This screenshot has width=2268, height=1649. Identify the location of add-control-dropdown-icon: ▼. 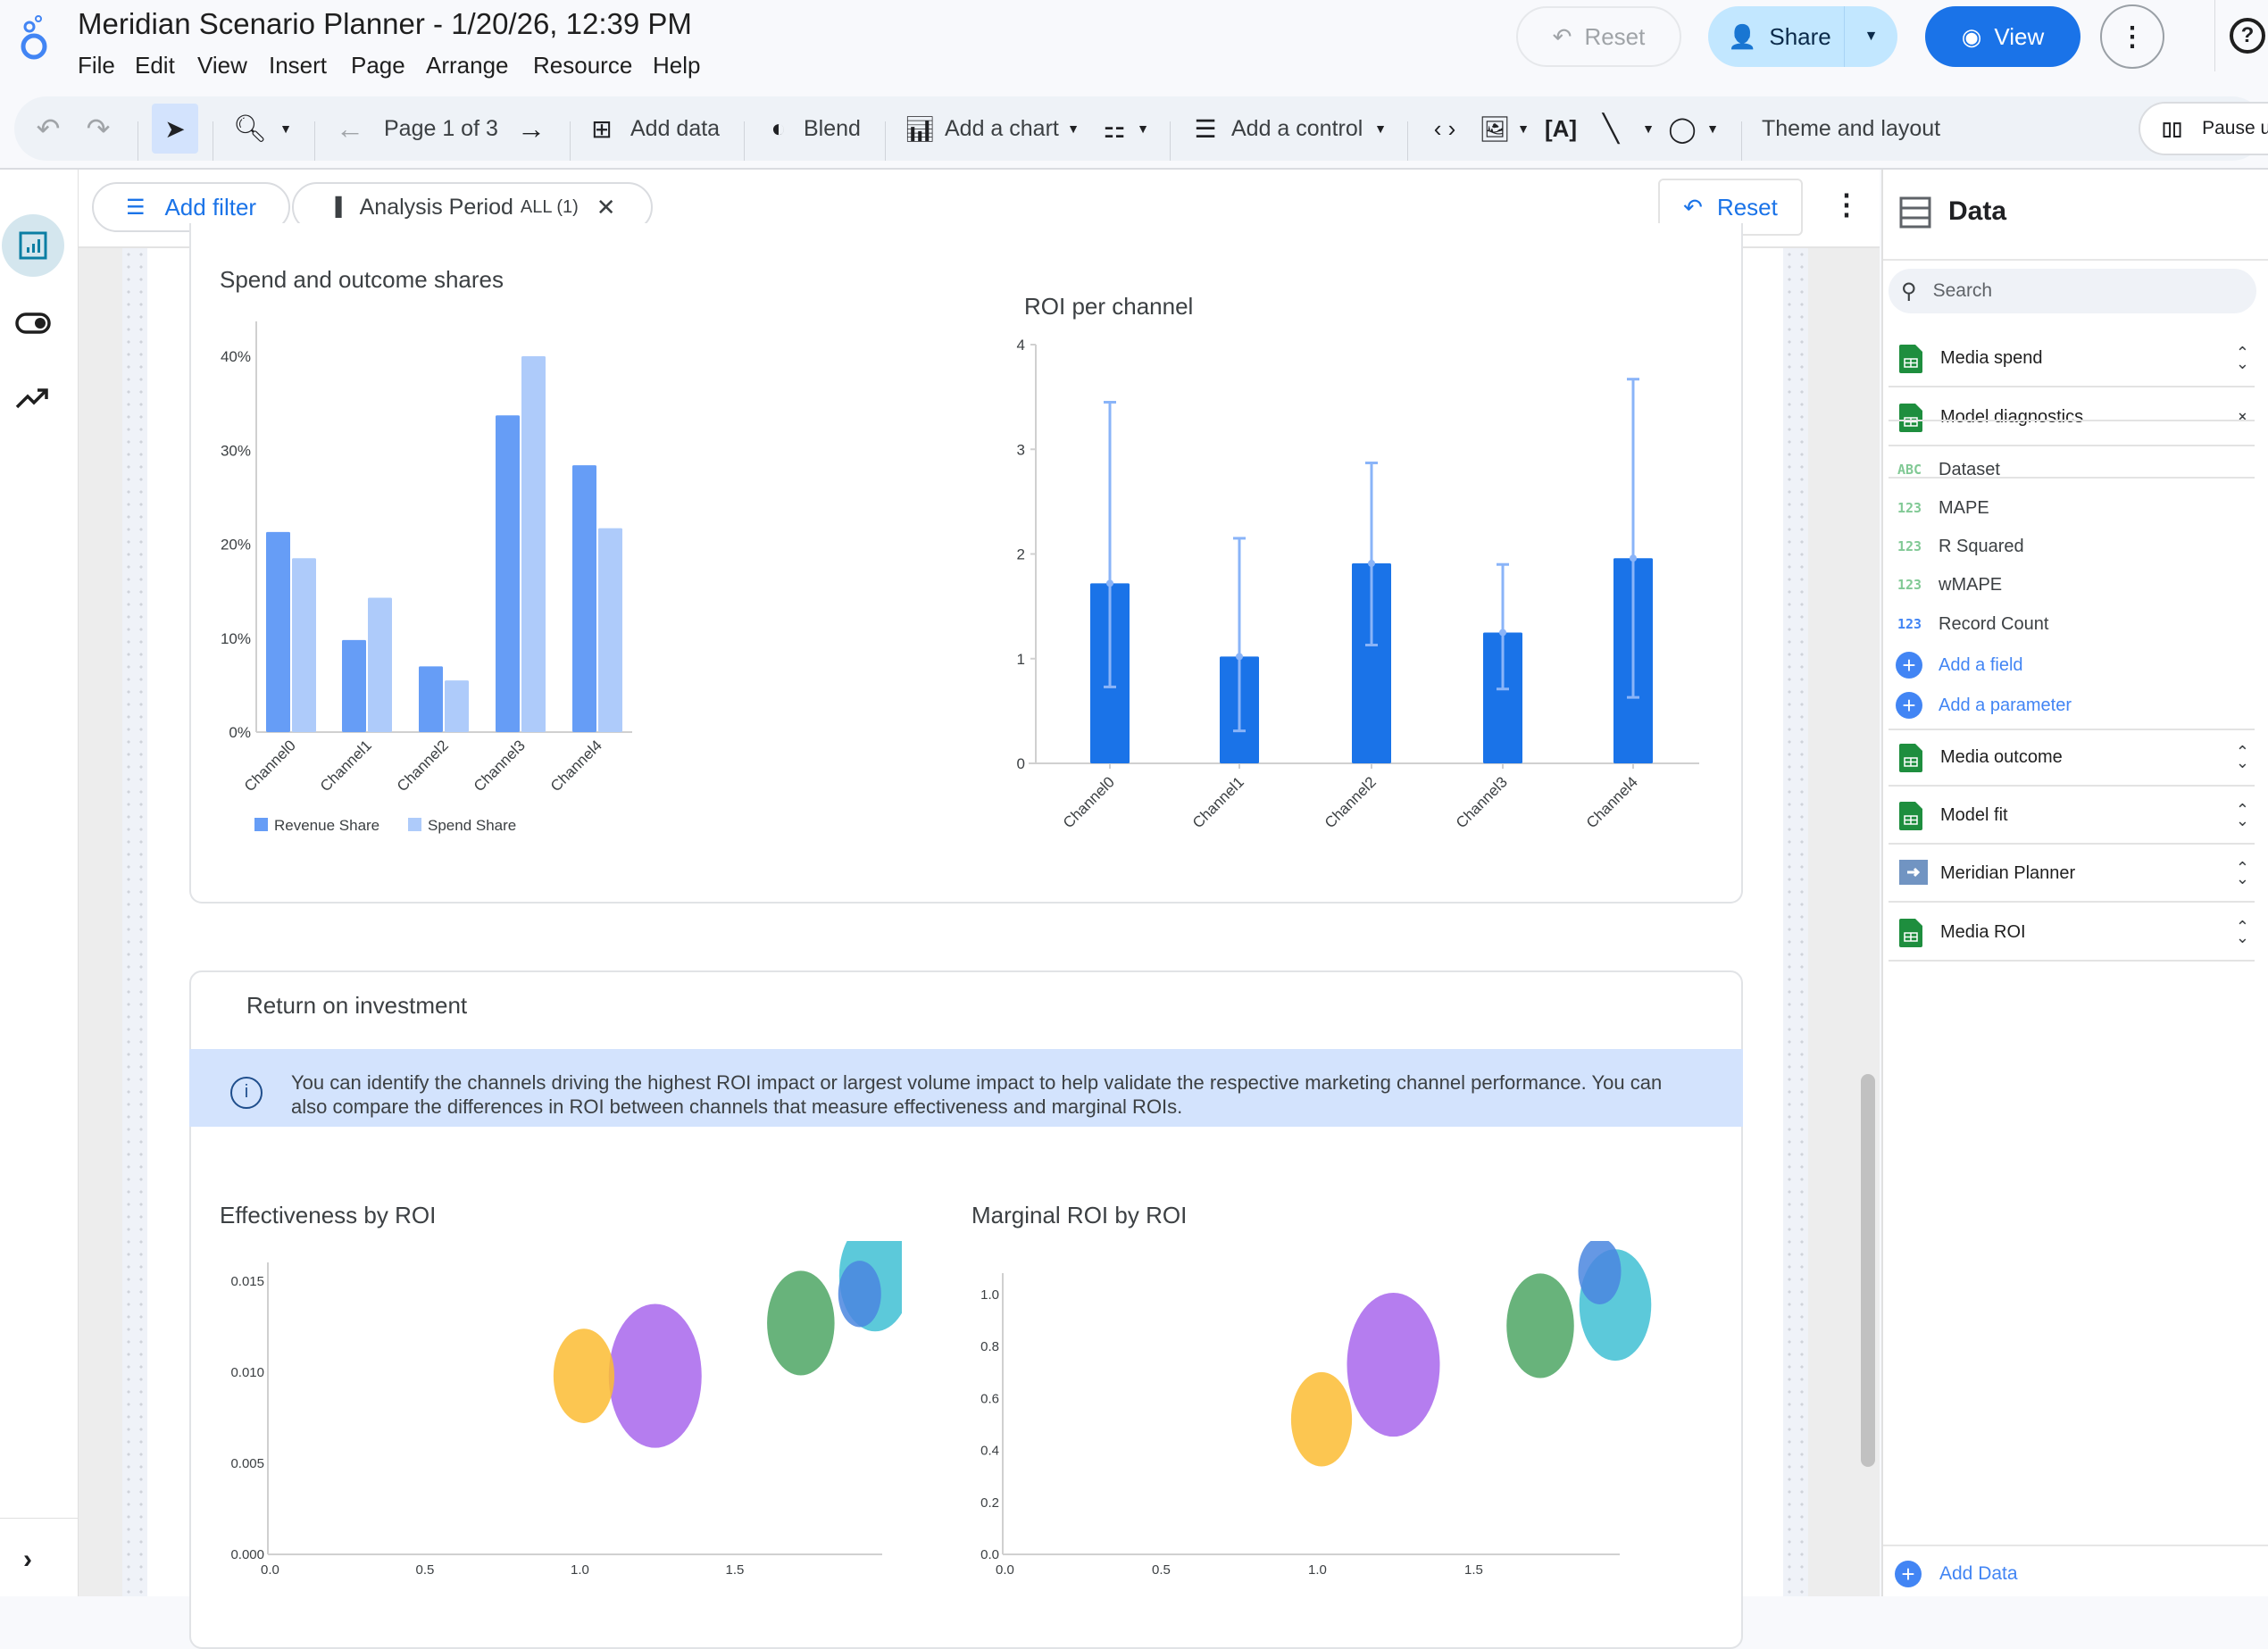
(1380, 128).